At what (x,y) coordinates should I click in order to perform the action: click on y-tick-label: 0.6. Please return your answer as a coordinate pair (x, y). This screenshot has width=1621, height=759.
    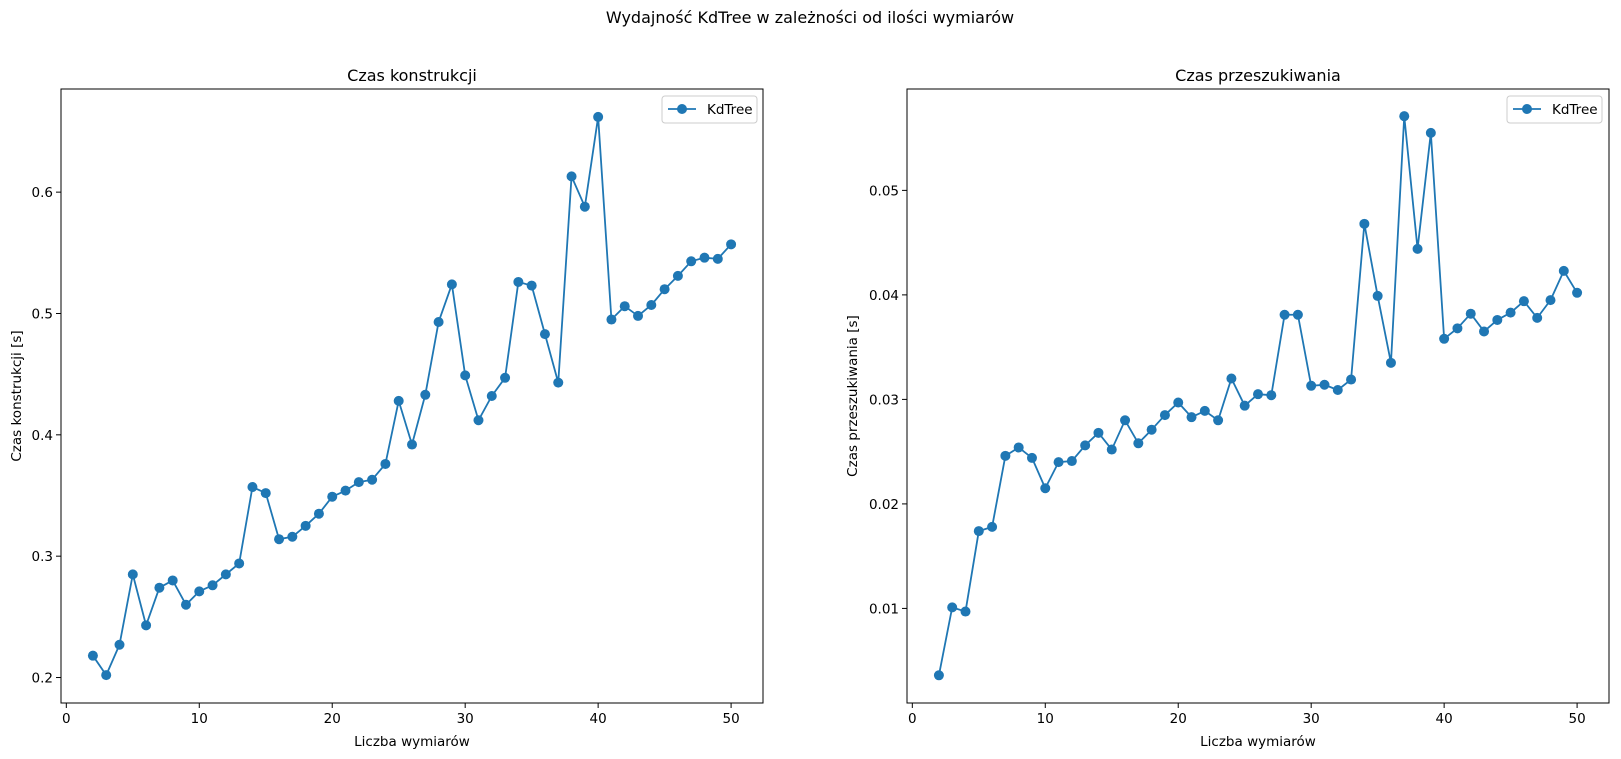
    Looking at the image, I should click on (42, 193).